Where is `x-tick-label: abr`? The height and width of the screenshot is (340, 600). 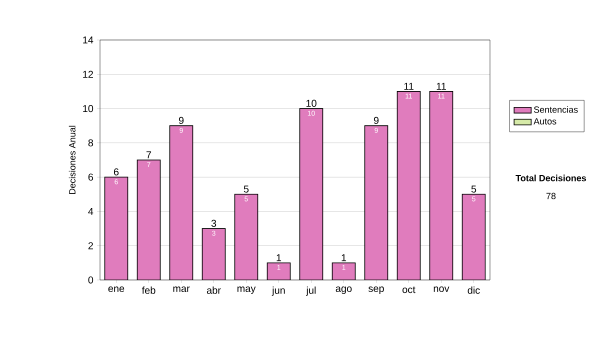 x-tick-label: abr is located at coordinates (213, 290).